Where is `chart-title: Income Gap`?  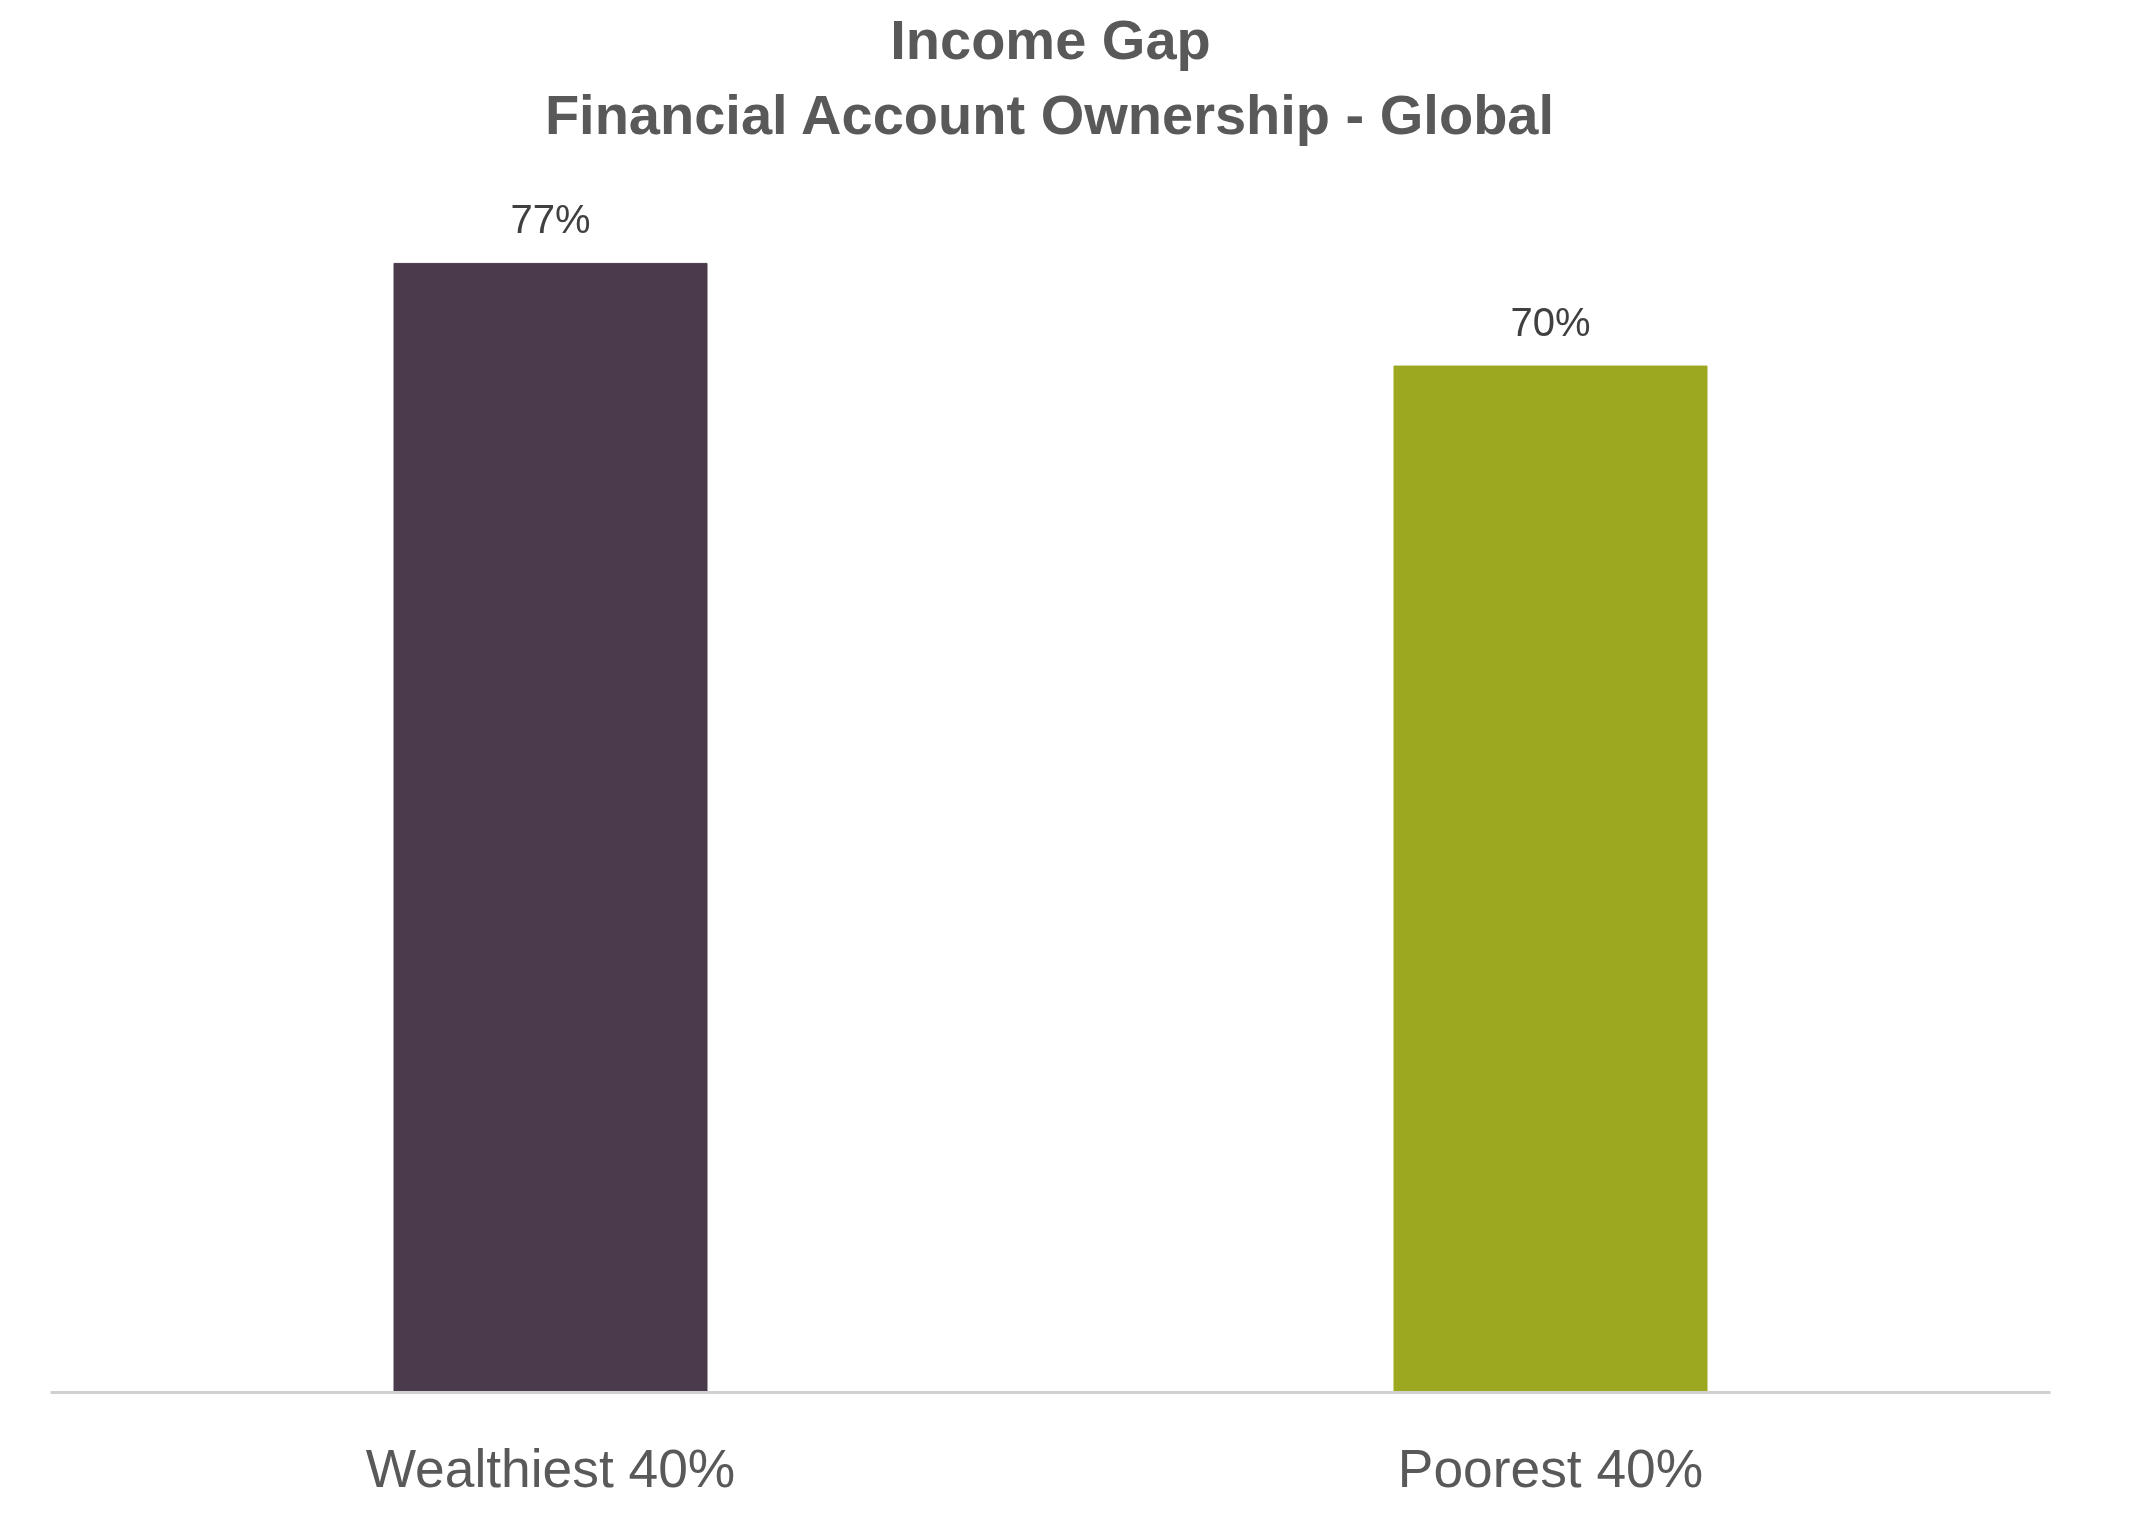
chart-title: Income Gap is located at coordinates (1050, 39).